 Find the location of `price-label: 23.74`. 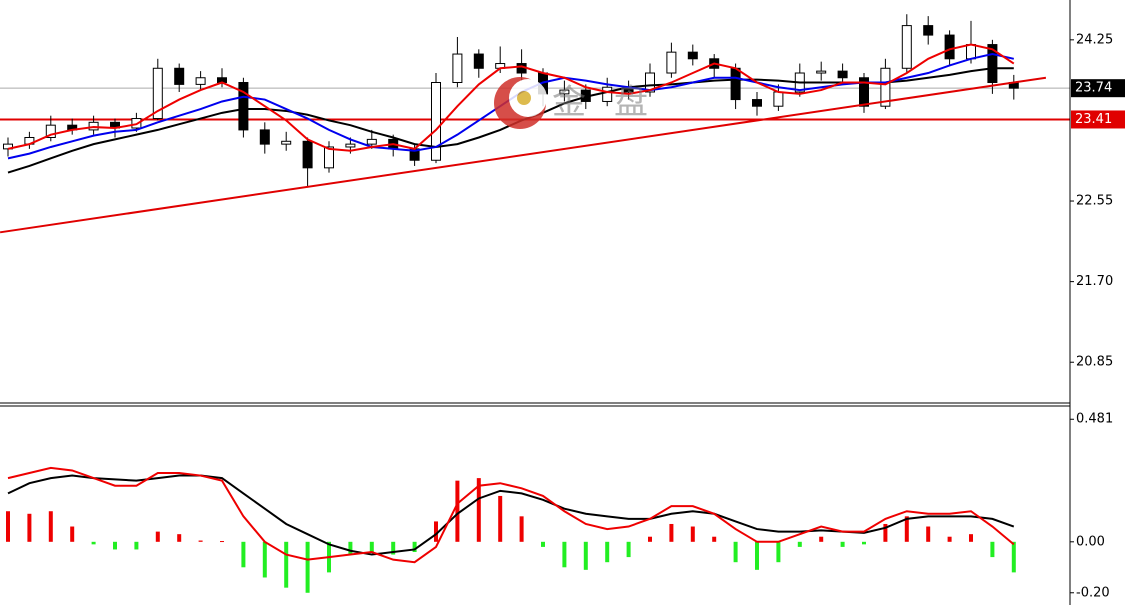

price-label: 23.74 is located at coordinates (1093, 88).